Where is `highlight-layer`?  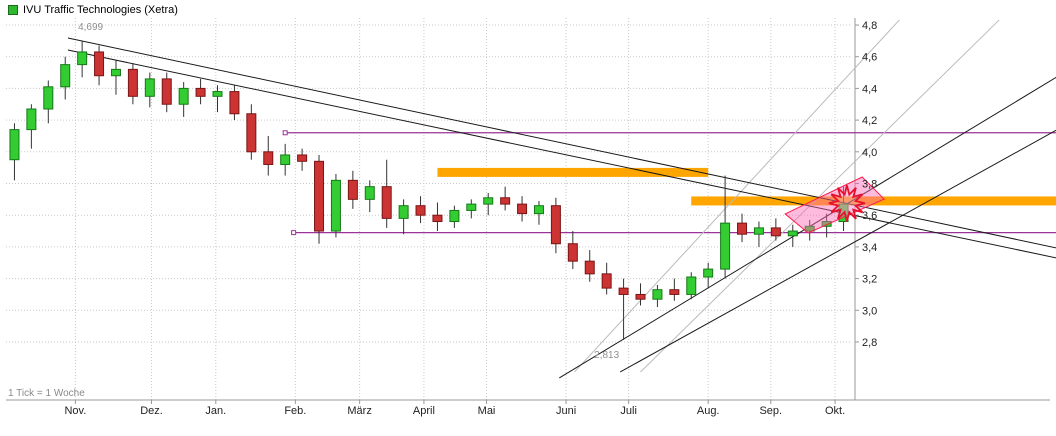
highlight-layer is located at coordinates (835, 205).